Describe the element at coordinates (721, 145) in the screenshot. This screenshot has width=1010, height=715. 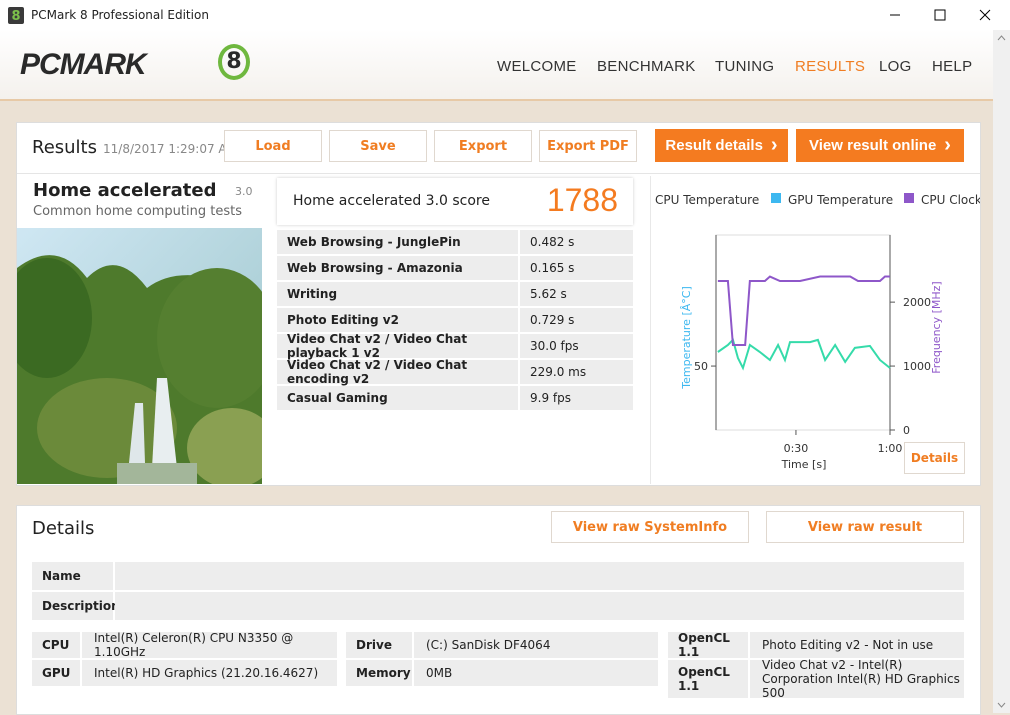
I see `primary-button: Result details ›` at that location.